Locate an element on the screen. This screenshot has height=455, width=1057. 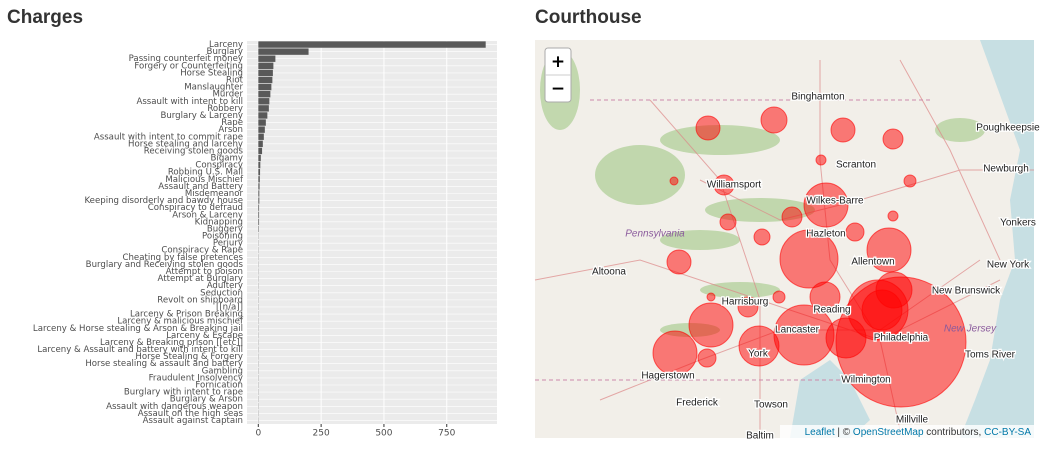
y-tick-label: [[n/a]] is located at coordinates (229, 307).